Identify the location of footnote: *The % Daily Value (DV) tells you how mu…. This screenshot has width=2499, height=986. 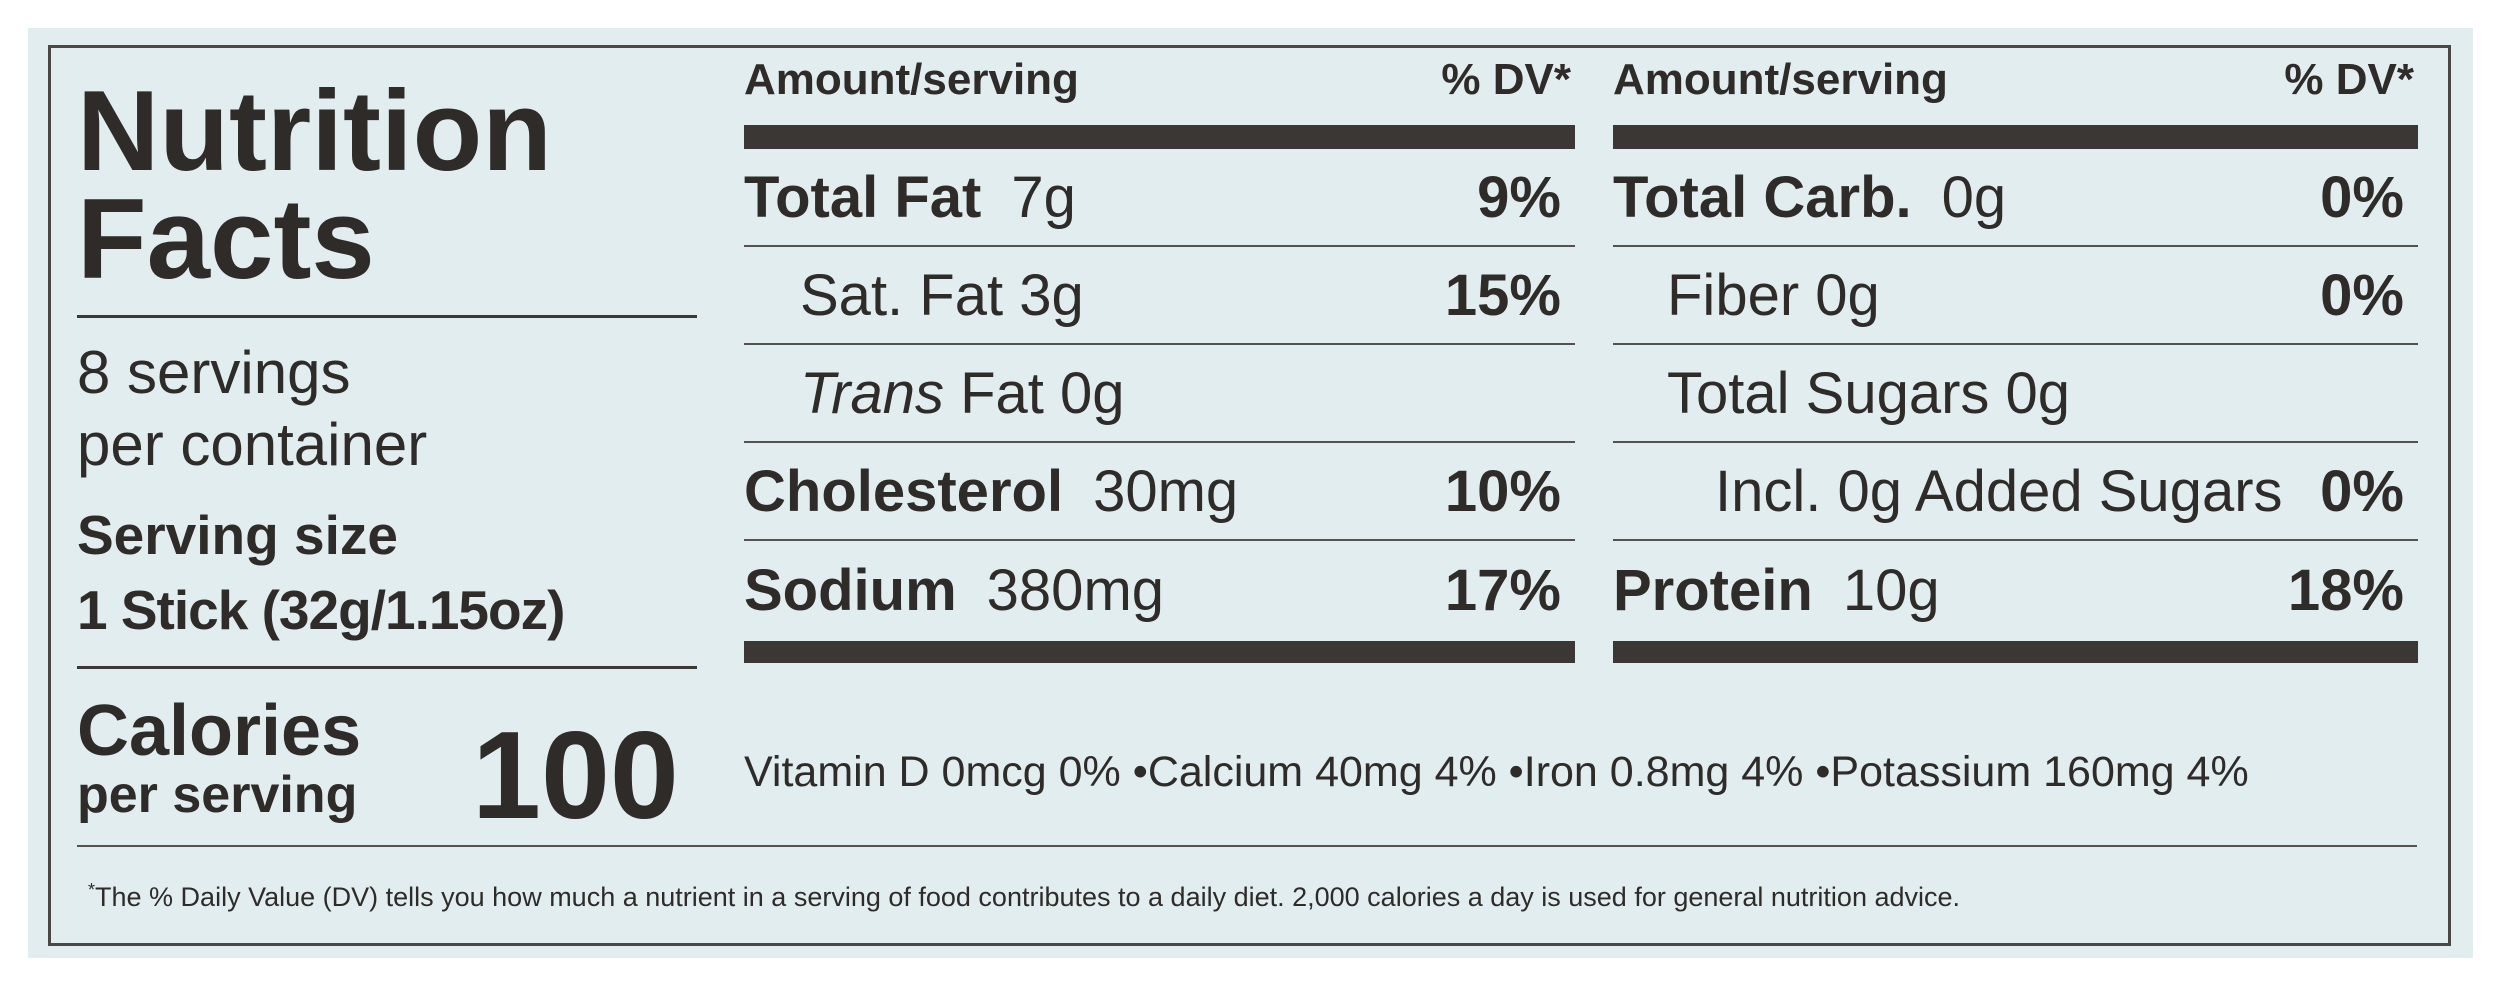
(1024, 896).